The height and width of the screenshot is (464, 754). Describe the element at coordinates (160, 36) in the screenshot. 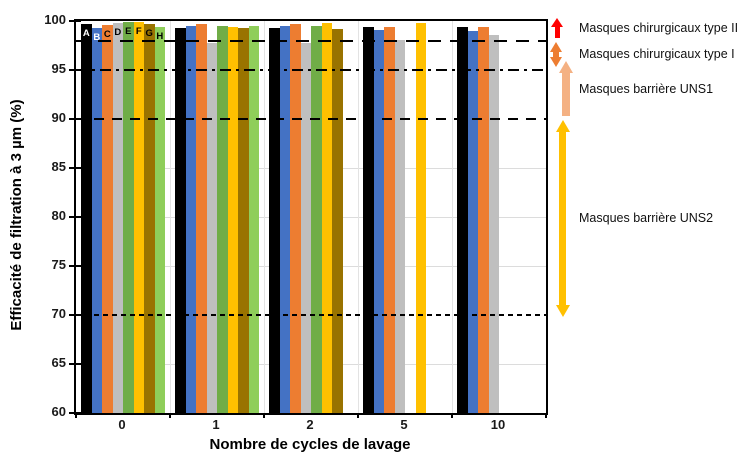

I see `bar-label: H` at that location.